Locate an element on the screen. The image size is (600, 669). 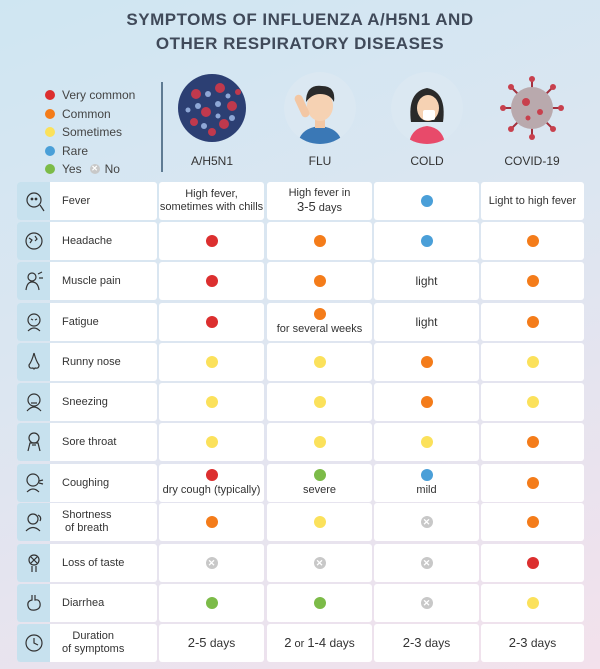
legend-common: Common is located at coordinates (90, 114).